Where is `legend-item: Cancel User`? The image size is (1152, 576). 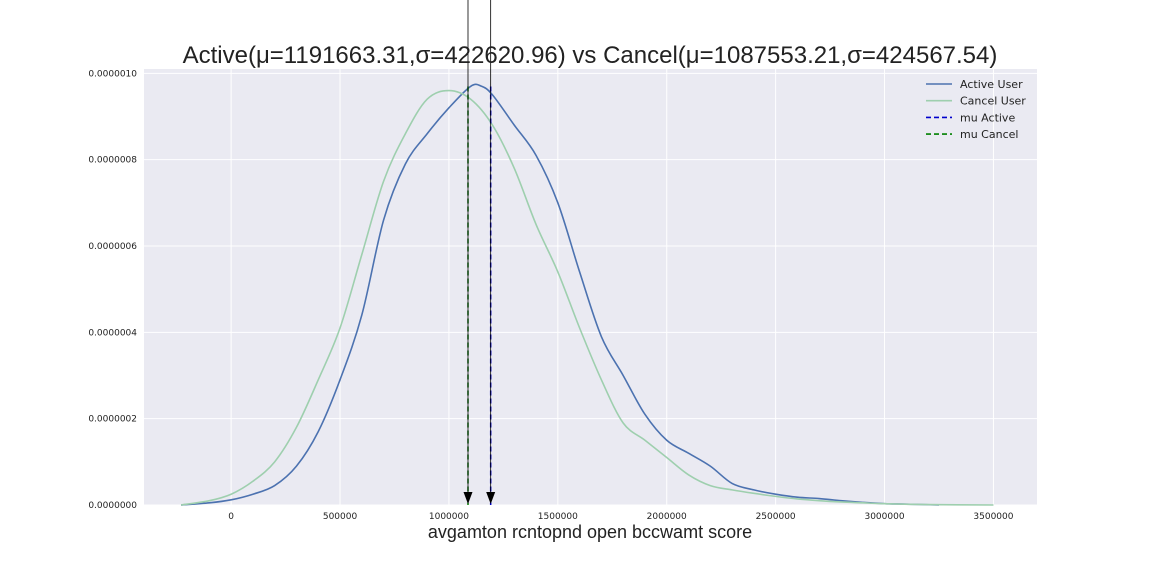 legend-item: Cancel User is located at coordinates (976, 101).